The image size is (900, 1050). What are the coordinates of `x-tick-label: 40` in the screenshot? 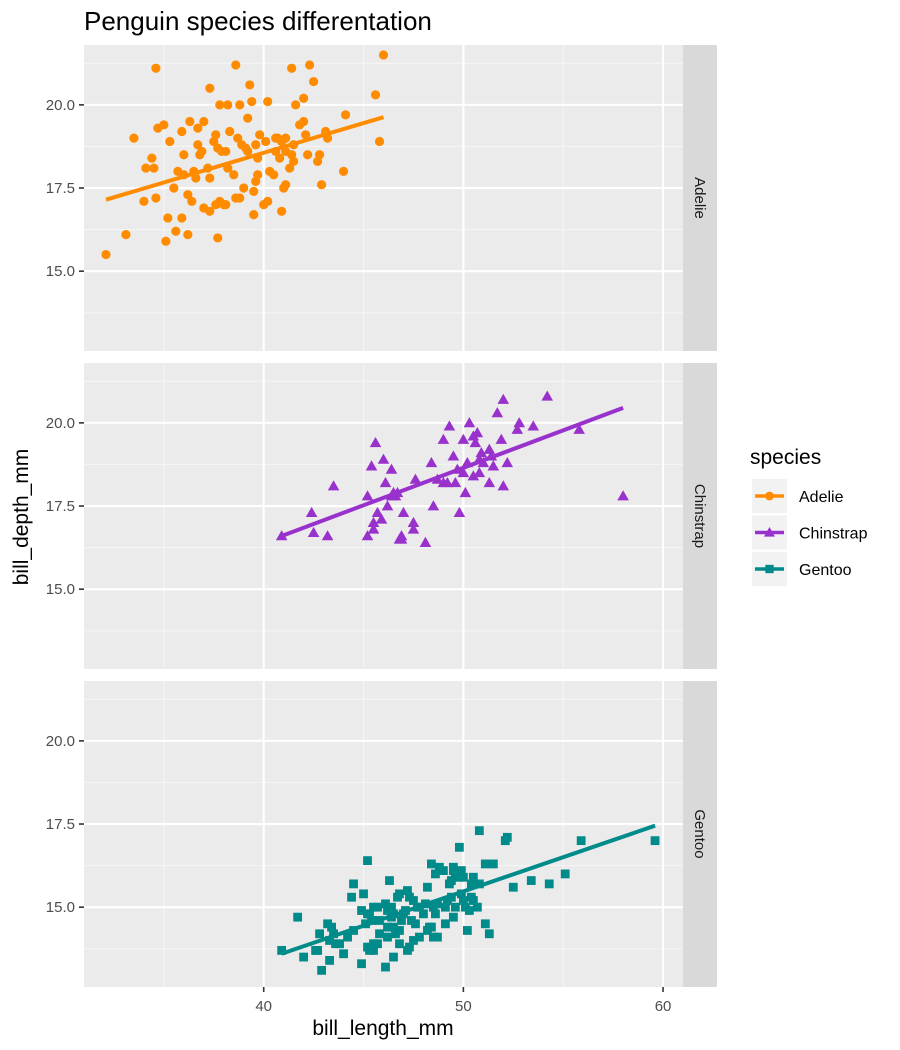 It's located at (263, 1006).